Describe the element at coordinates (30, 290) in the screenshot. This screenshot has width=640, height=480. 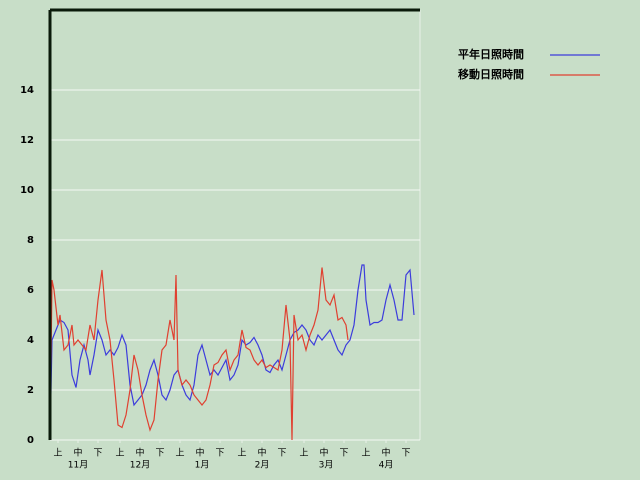
I see `y-tick-label: 6` at that location.